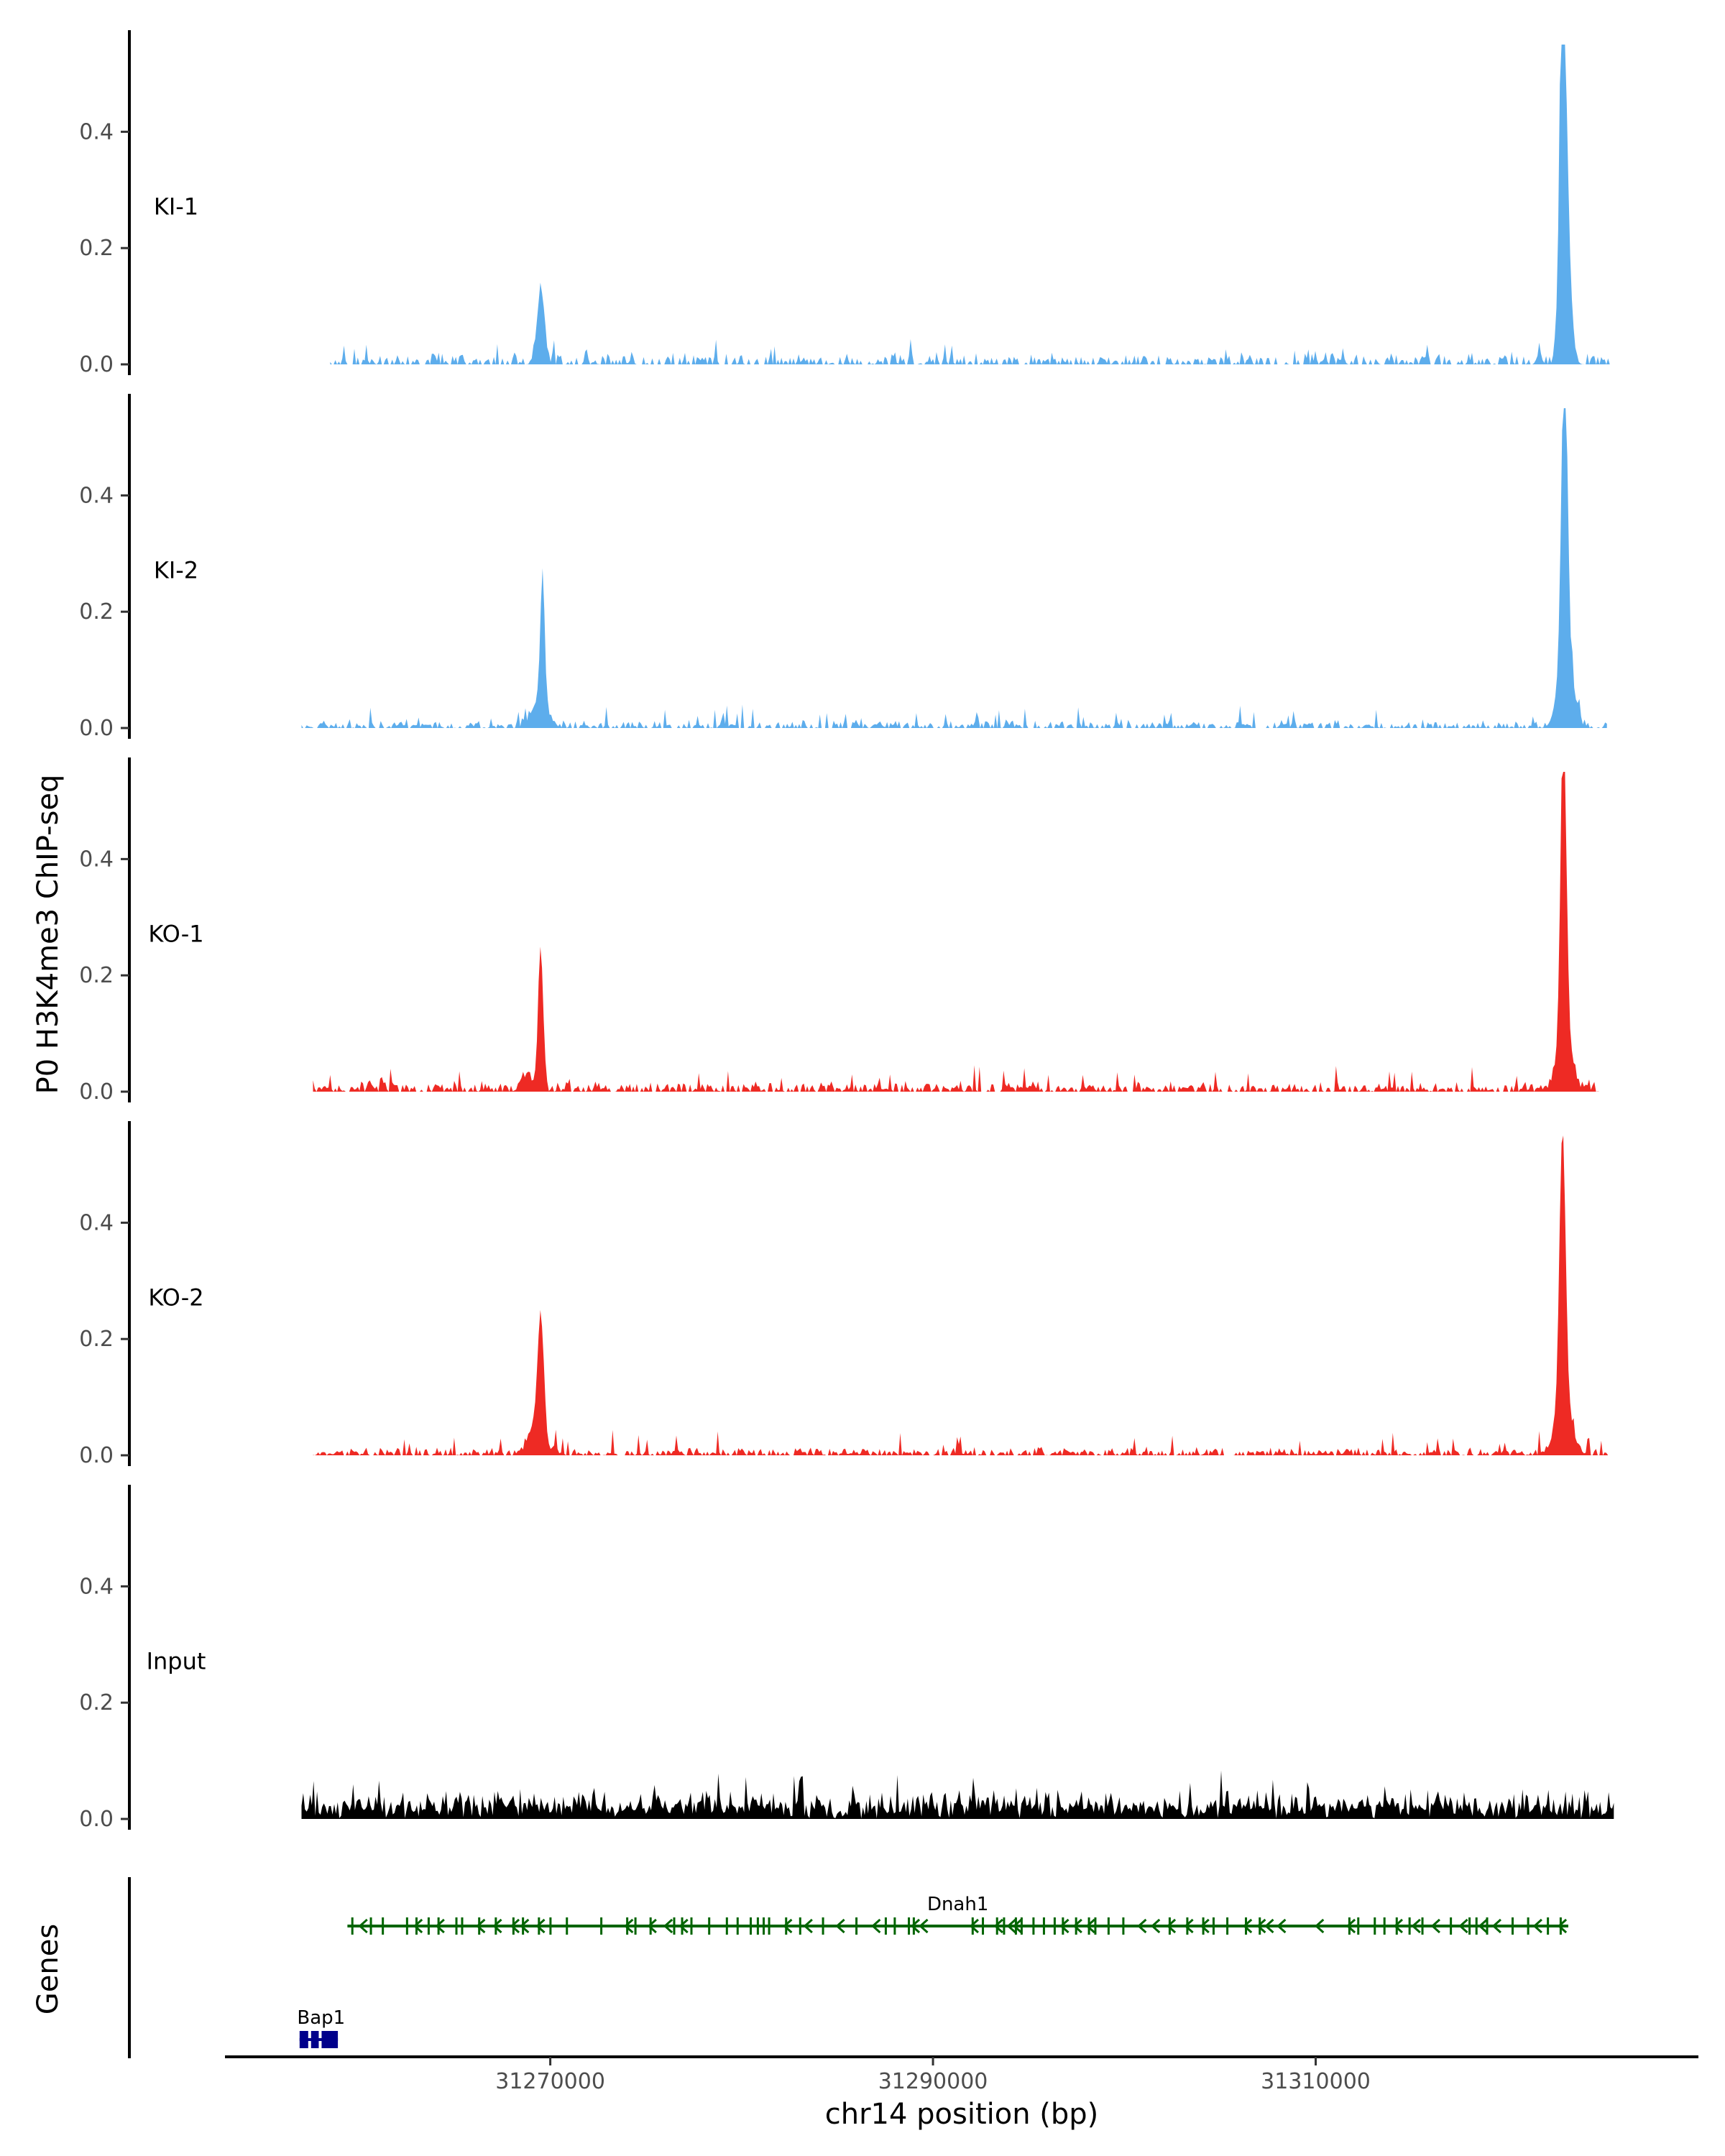  What do you see at coordinates (48, 1969) in the screenshot?
I see `genes-panel-label: Genes` at bounding box center [48, 1969].